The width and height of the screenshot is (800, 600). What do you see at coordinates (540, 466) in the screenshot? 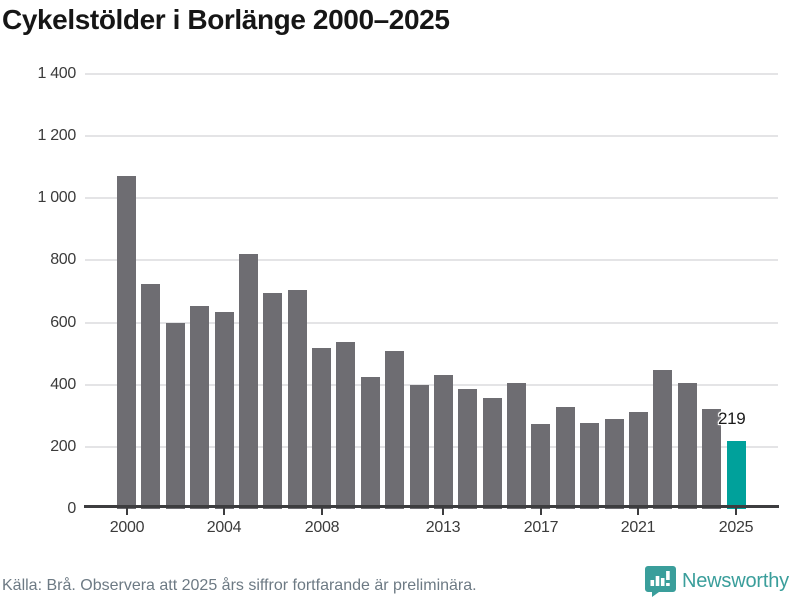
I see `bar-2017` at bounding box center [540, 466].